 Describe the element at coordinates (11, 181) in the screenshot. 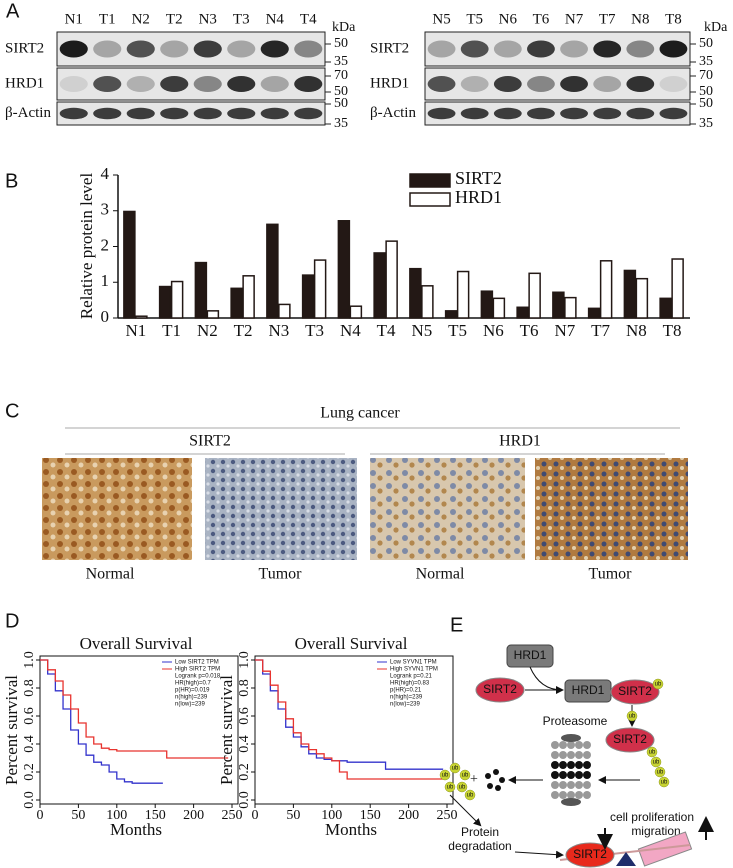

I see `panel-label: B` at that location.